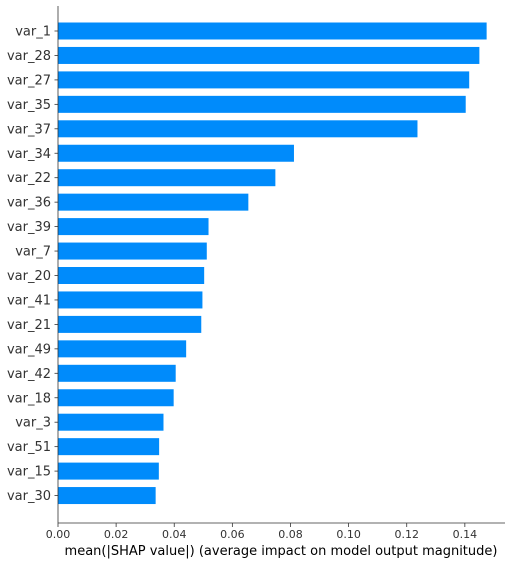  I want to click on y-tick-label: var_27, so click(29, 80).